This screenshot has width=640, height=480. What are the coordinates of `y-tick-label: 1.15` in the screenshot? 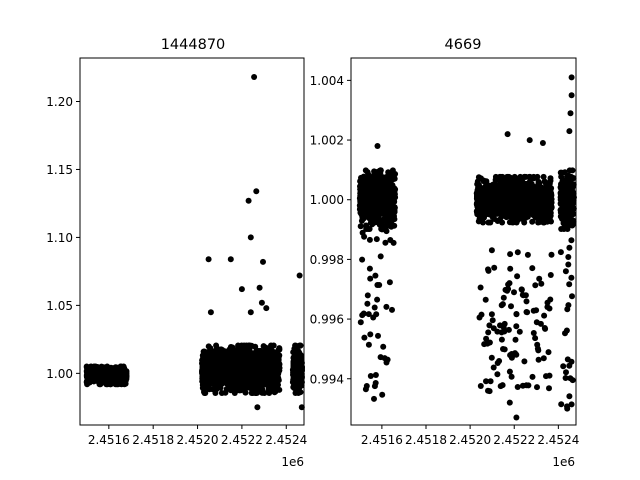 It's located at (59, 170).